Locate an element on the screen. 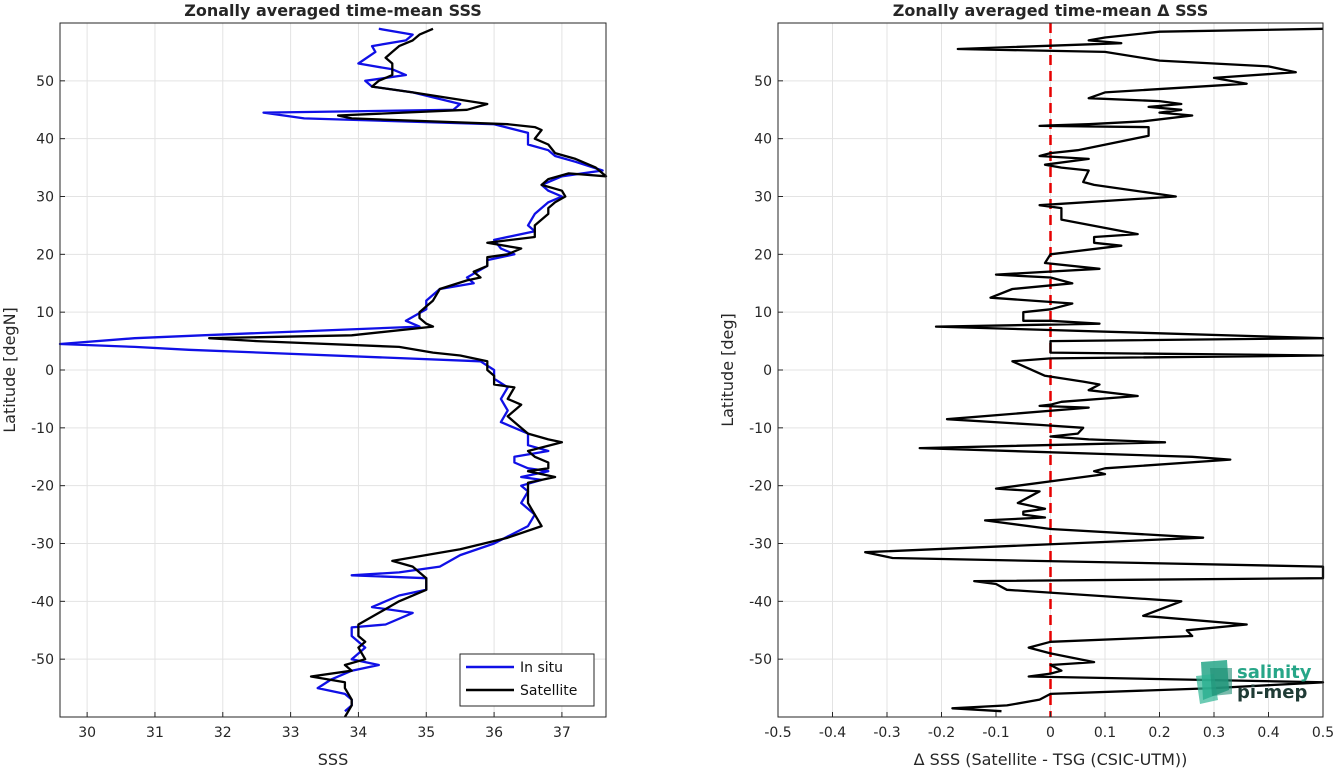 Image resolution: width=1336 pixels, height=769 pixels. sss-x-tick-label: 32 is located at coordinates (223, 733).